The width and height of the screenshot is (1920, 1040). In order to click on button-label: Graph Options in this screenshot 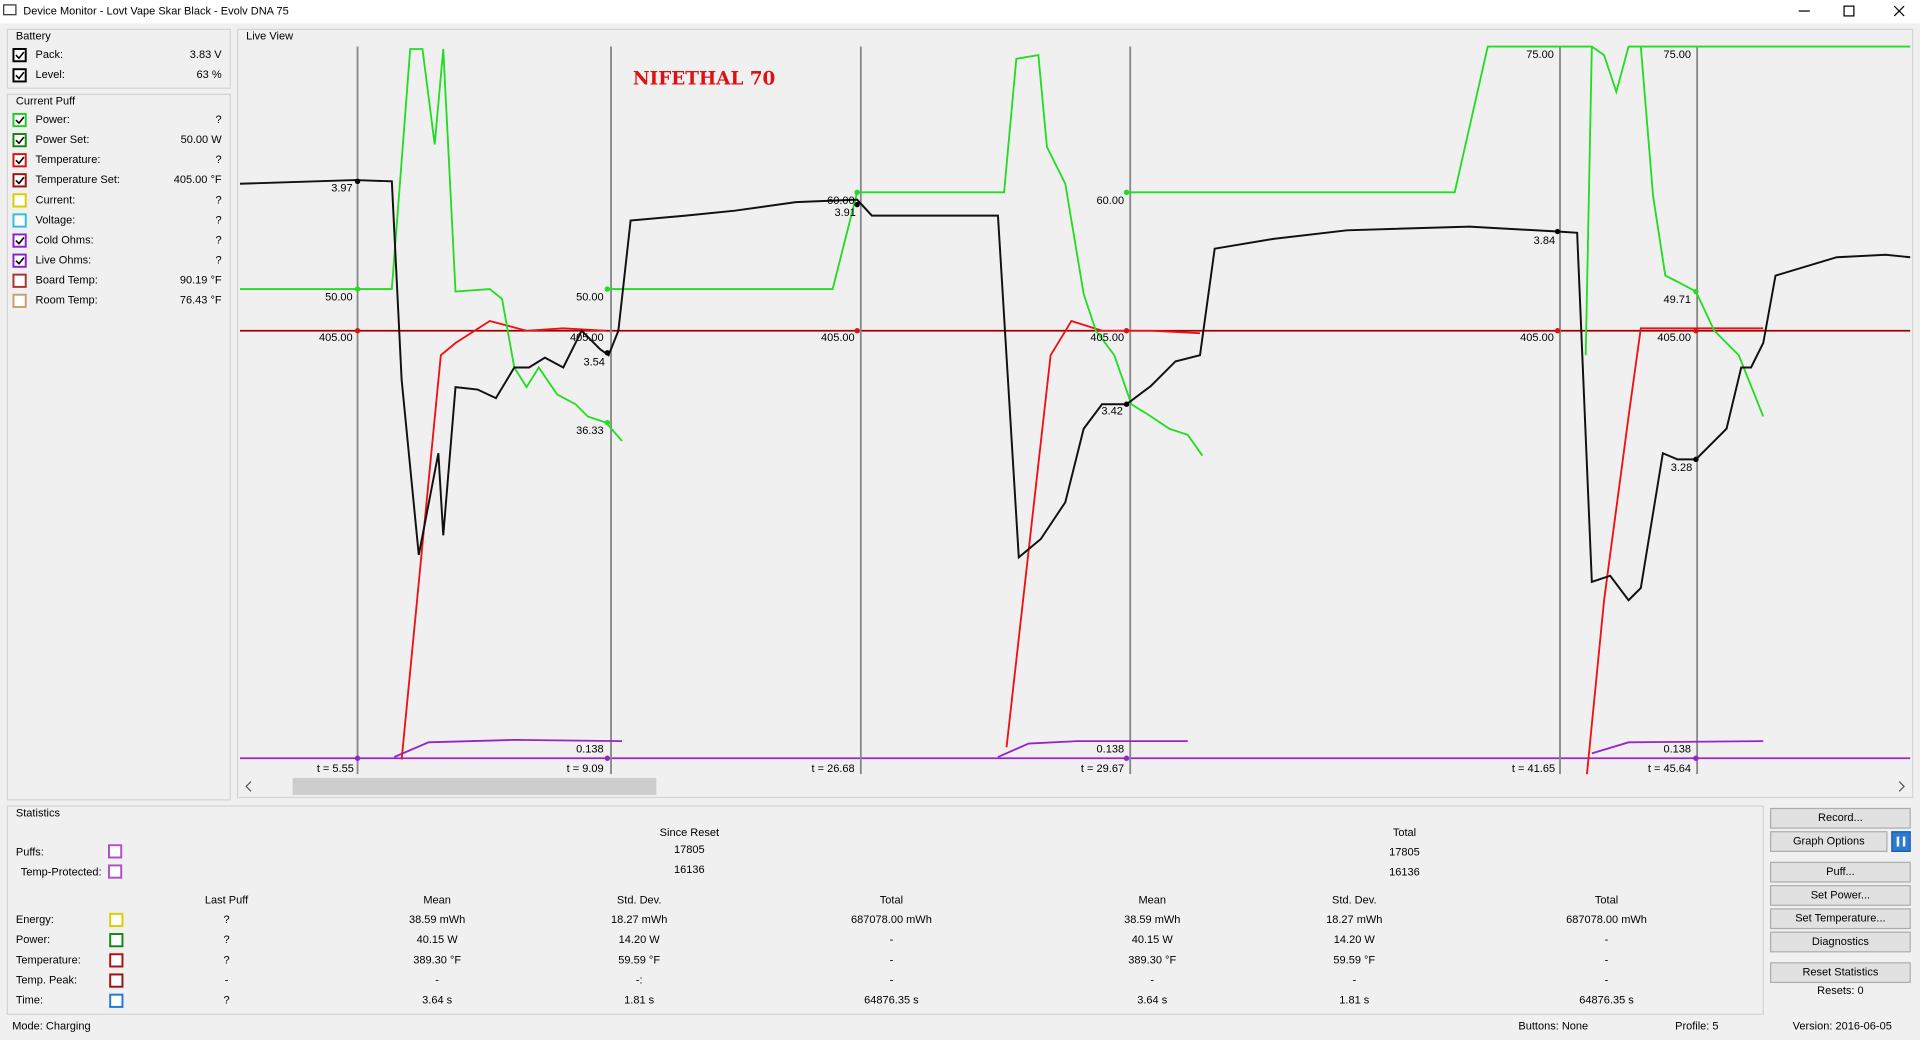, I will do `click(1829, 841)`.